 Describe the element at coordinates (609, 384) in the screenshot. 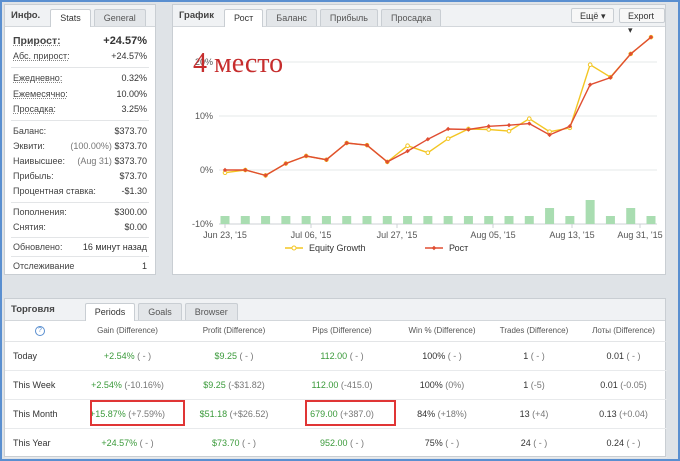

I see `lots-value: 0.01` at that location.